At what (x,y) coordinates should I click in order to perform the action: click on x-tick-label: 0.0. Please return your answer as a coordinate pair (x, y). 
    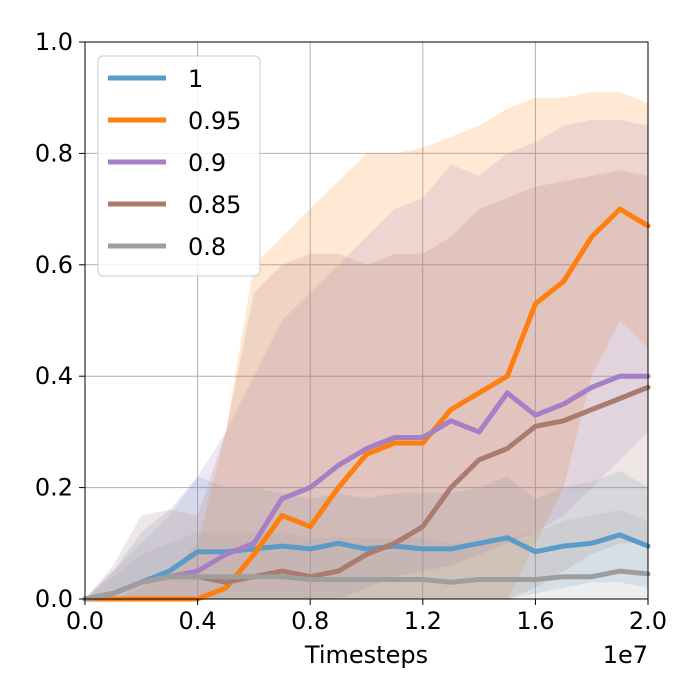
    Looking at the image, I should click on (85, 621).